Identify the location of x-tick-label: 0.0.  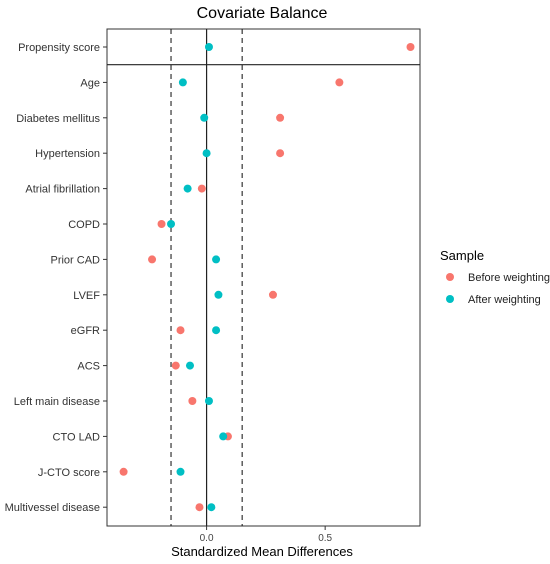
(207, 538).